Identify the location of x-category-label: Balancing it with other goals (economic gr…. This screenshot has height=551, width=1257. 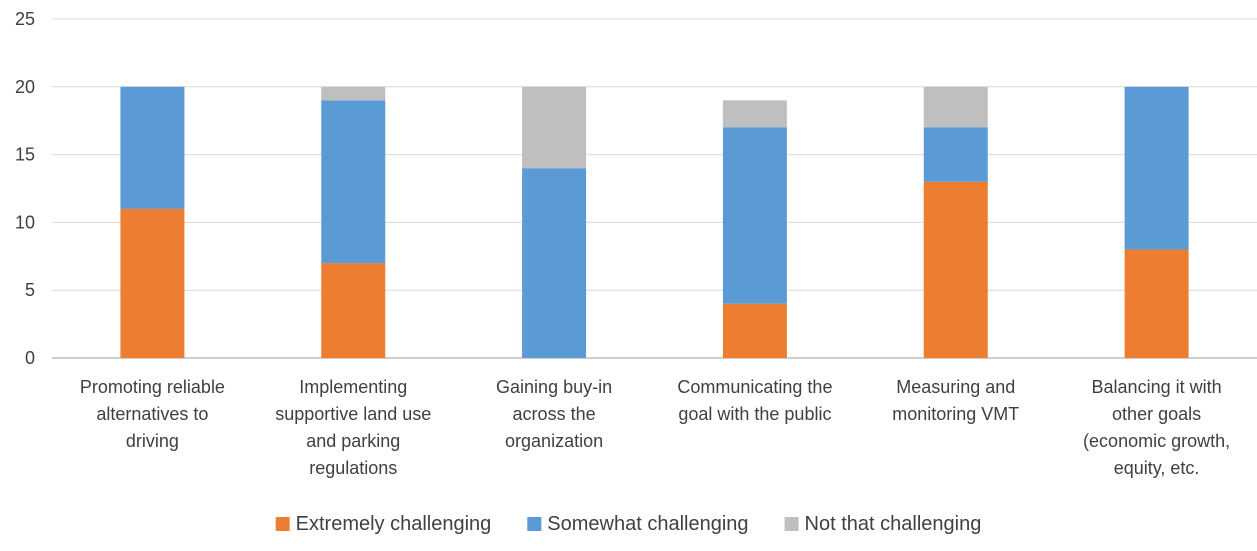
(1156, 427).